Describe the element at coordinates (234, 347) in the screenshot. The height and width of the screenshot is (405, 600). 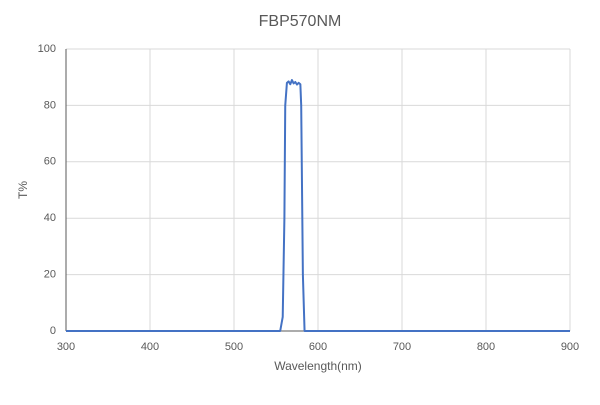
I see `x-tick-label: 500` at that location.